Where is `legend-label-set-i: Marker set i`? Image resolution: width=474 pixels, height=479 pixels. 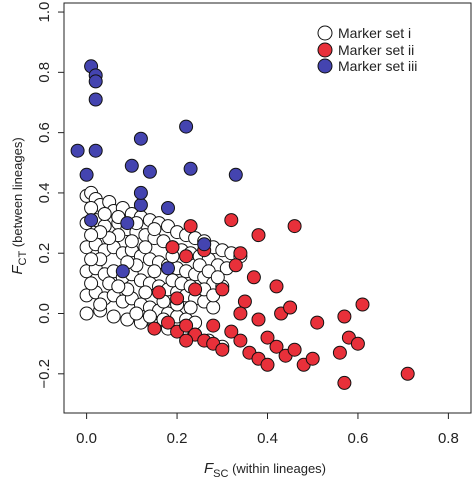
legend-label-set-i: Marker set i is located at coordinates (374, 33).